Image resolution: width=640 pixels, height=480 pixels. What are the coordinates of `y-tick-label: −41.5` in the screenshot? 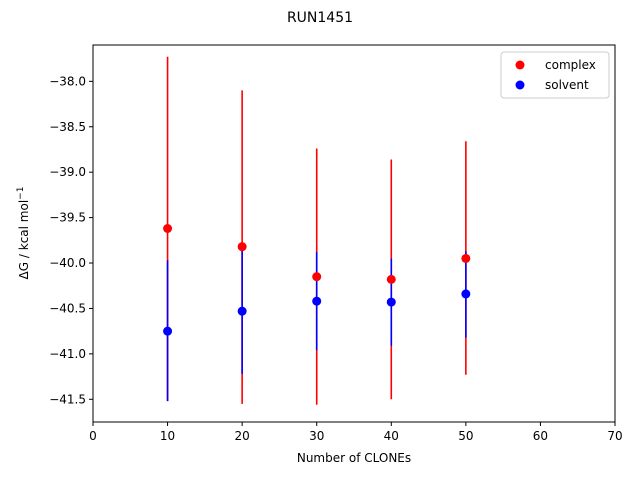 It's located at (67, 399).